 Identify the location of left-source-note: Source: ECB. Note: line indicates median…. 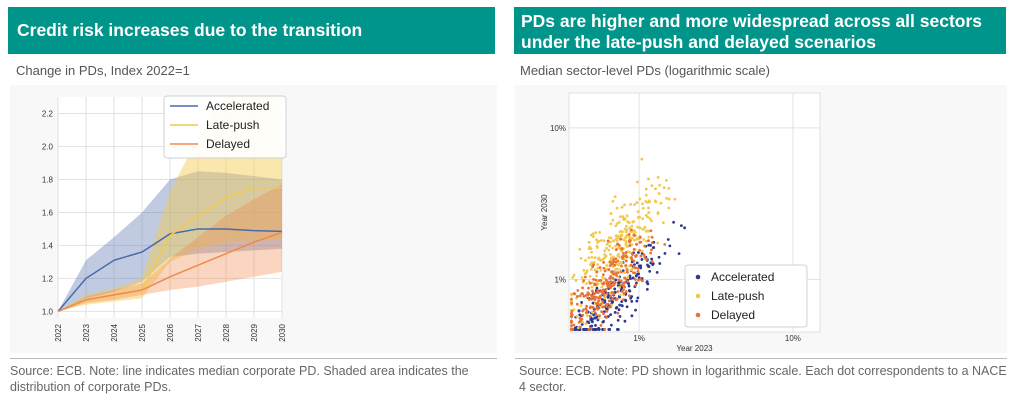
(239, 379).